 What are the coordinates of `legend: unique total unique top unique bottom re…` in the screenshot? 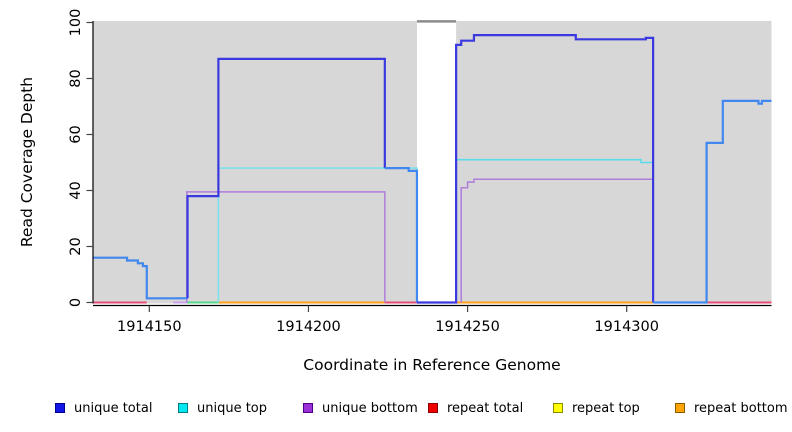 It's located at (396, 409).